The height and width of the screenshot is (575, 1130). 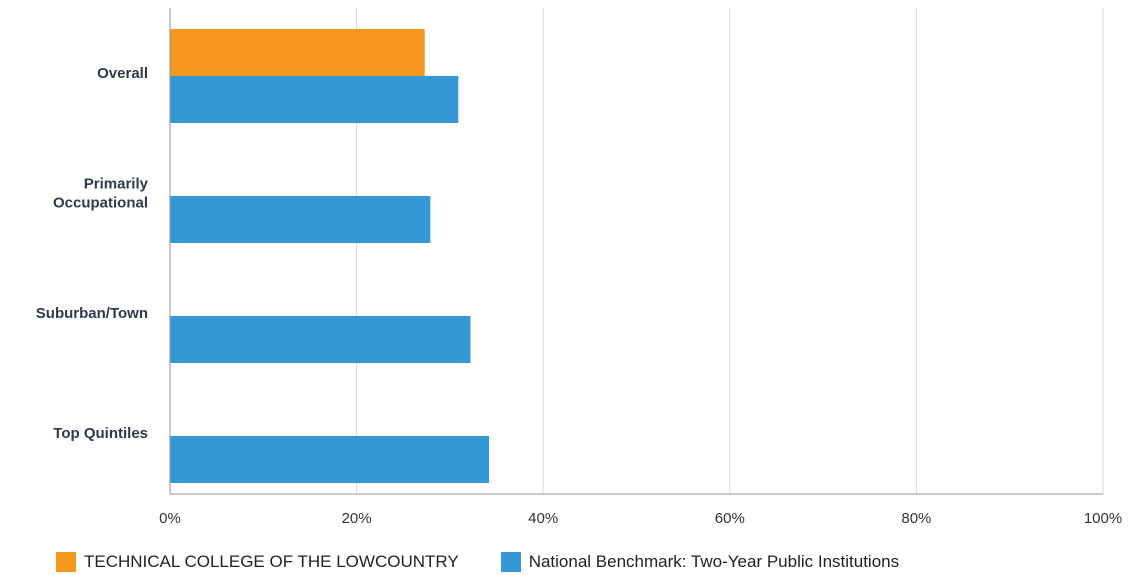 I want to click on legend-swatch-college, so click(x=66, y=562).